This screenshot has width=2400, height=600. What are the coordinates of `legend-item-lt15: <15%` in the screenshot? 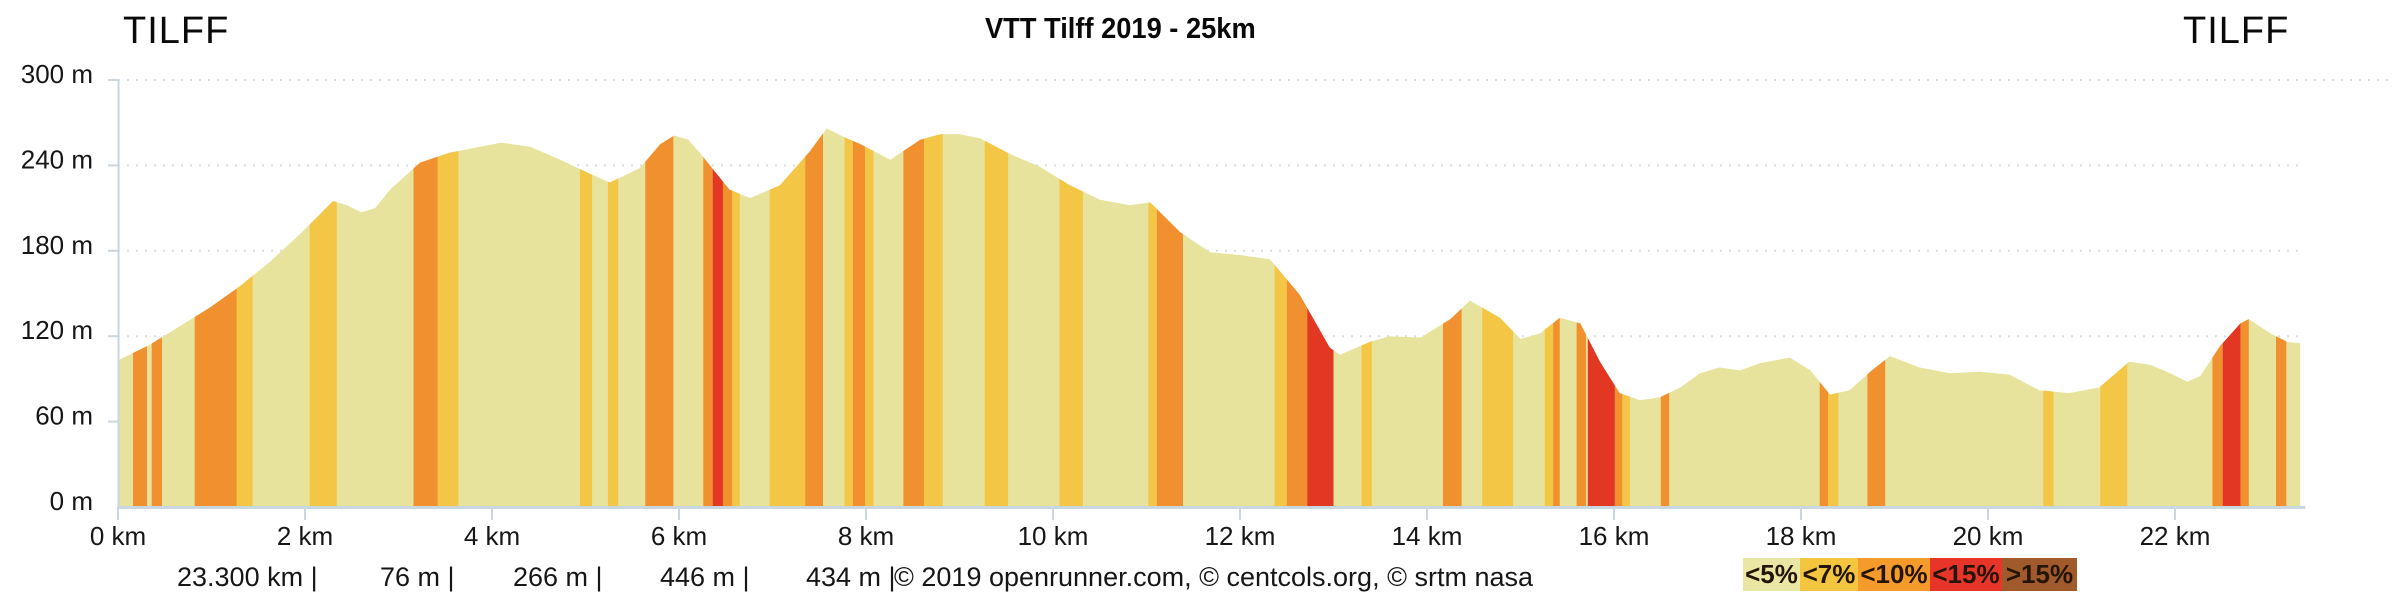 It's located at (1966, 574).